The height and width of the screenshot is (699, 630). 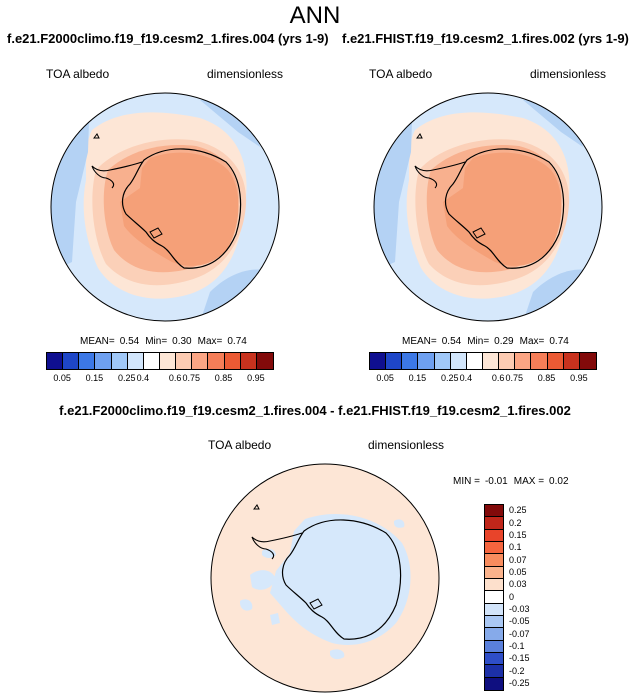 What do you see at coordinates (191, 378) in the screenshot?
I see `panel-1-tick: 0.75` at bounding box center [191, 378].